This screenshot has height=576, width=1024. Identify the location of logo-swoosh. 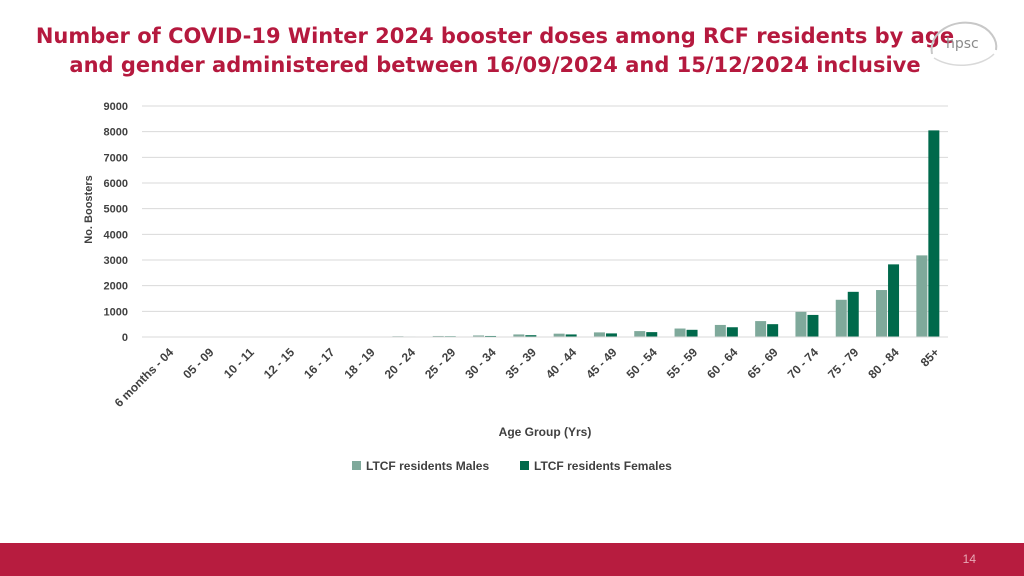
(964, 38).